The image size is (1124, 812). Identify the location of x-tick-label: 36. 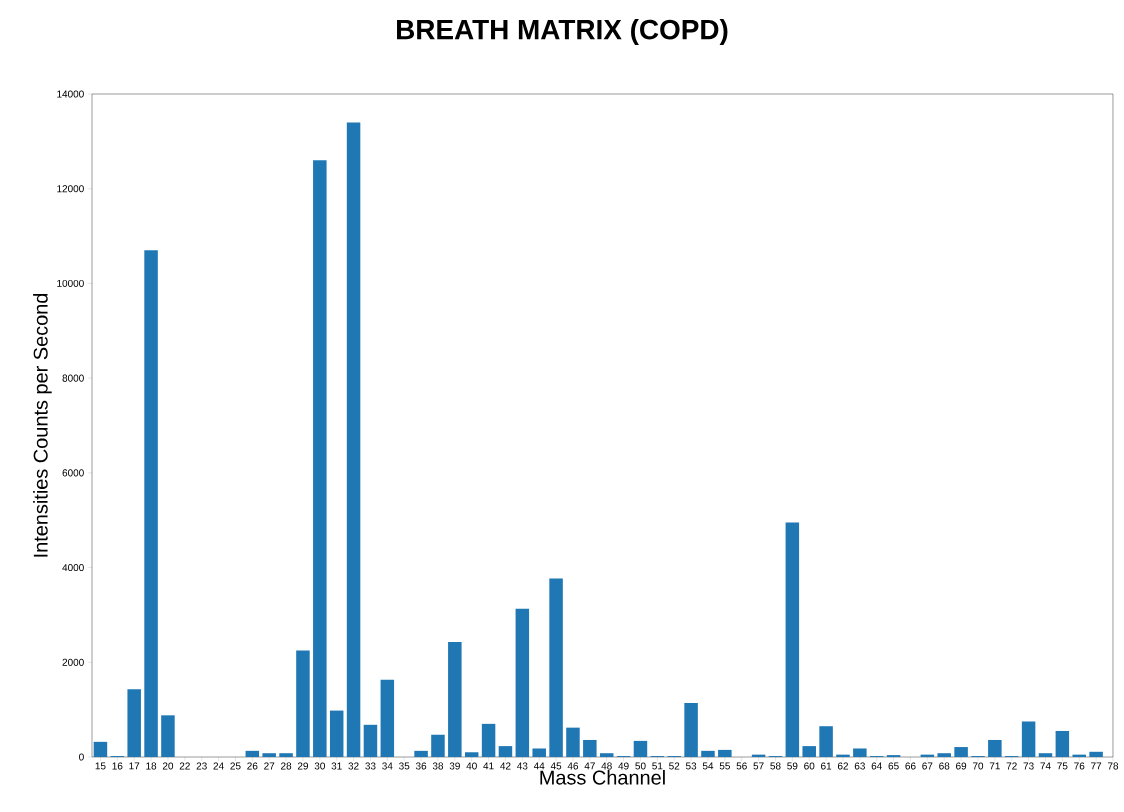
(421, 766).